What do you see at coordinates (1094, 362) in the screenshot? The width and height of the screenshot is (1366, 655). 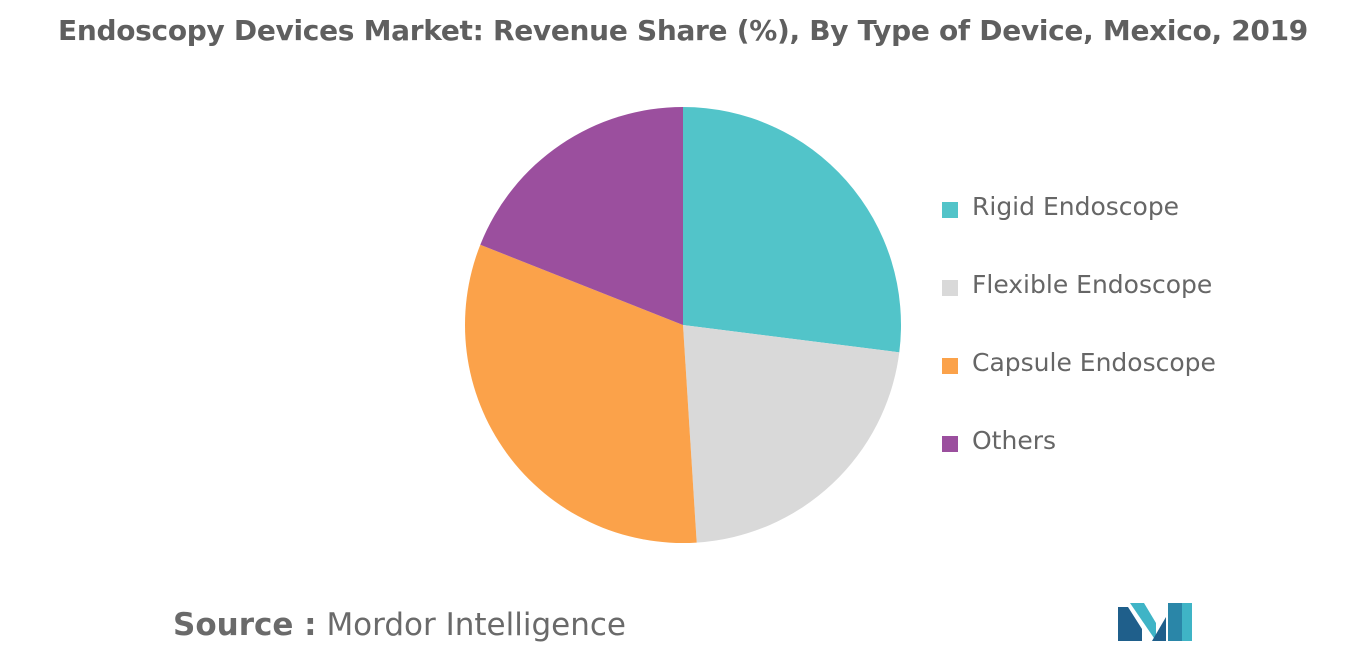 I see `legend-label-capsule: Capsule Endoscope` at bounding box center [1094, 362].